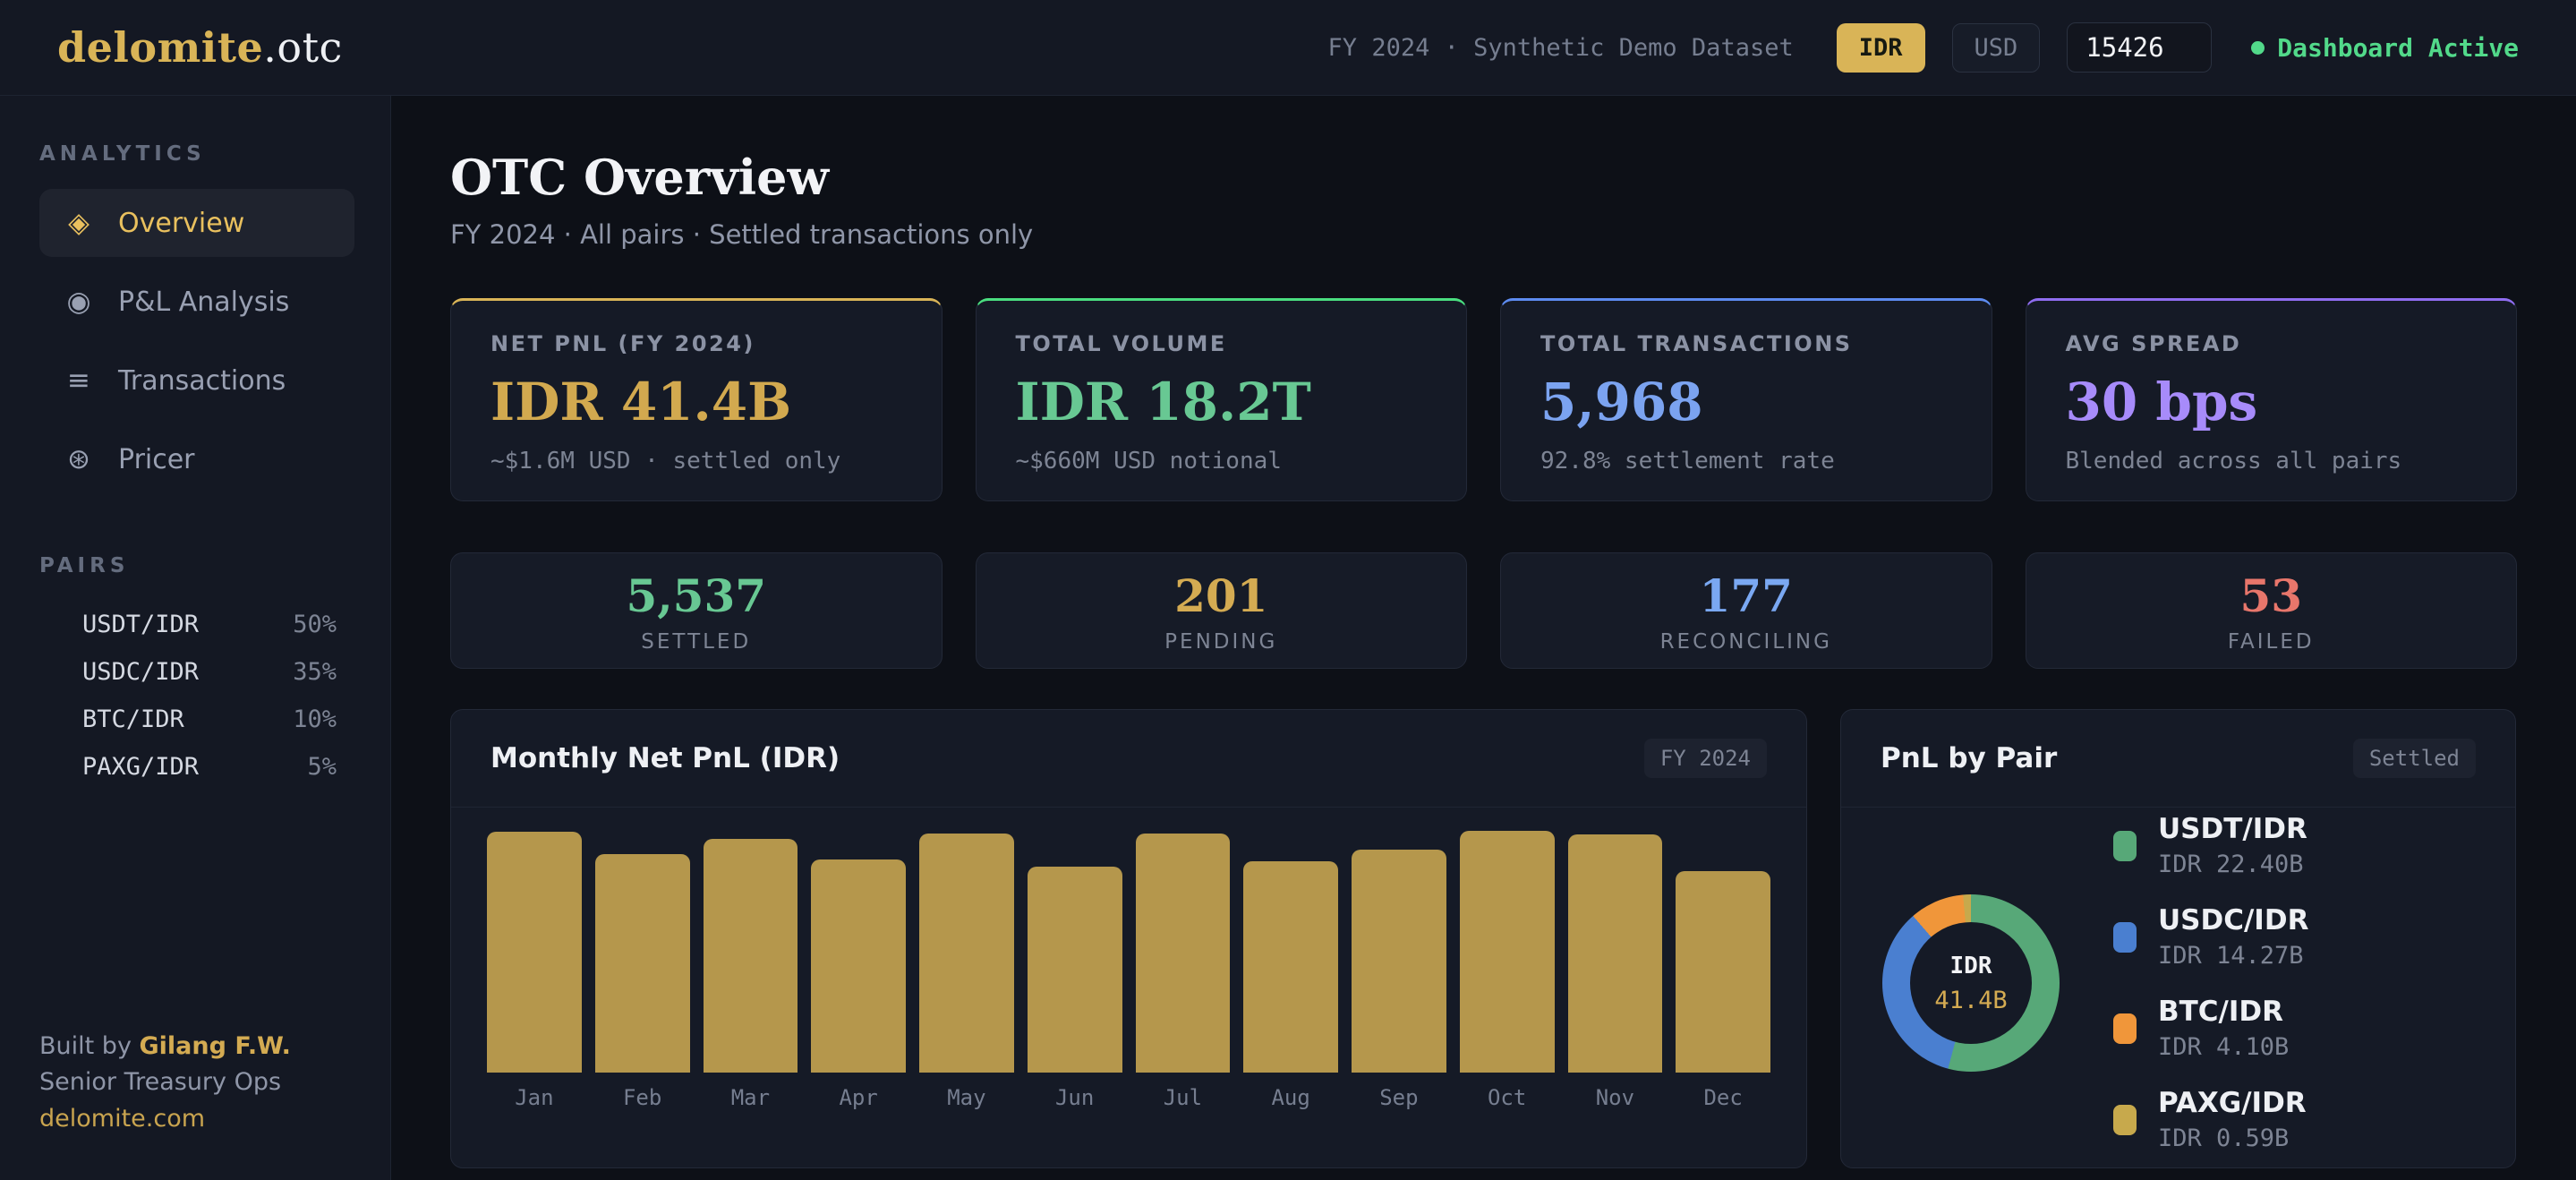 Image resolution: width=2576 pixels, height=1180 pixels. I want to click on pair-row-paxg-idr: PAXG/IDR 5%, so click(196, 767).